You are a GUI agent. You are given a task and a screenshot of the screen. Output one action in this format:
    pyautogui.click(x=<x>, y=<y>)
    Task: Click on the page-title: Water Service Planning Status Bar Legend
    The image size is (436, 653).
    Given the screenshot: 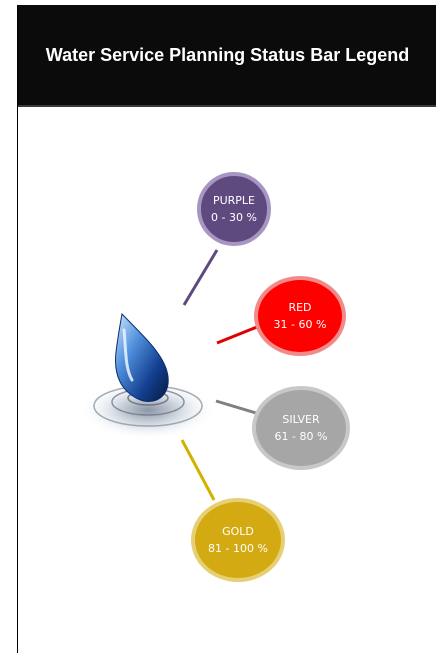 What is the action you would take?
    pyautogui.click(x=227, y=54)
    